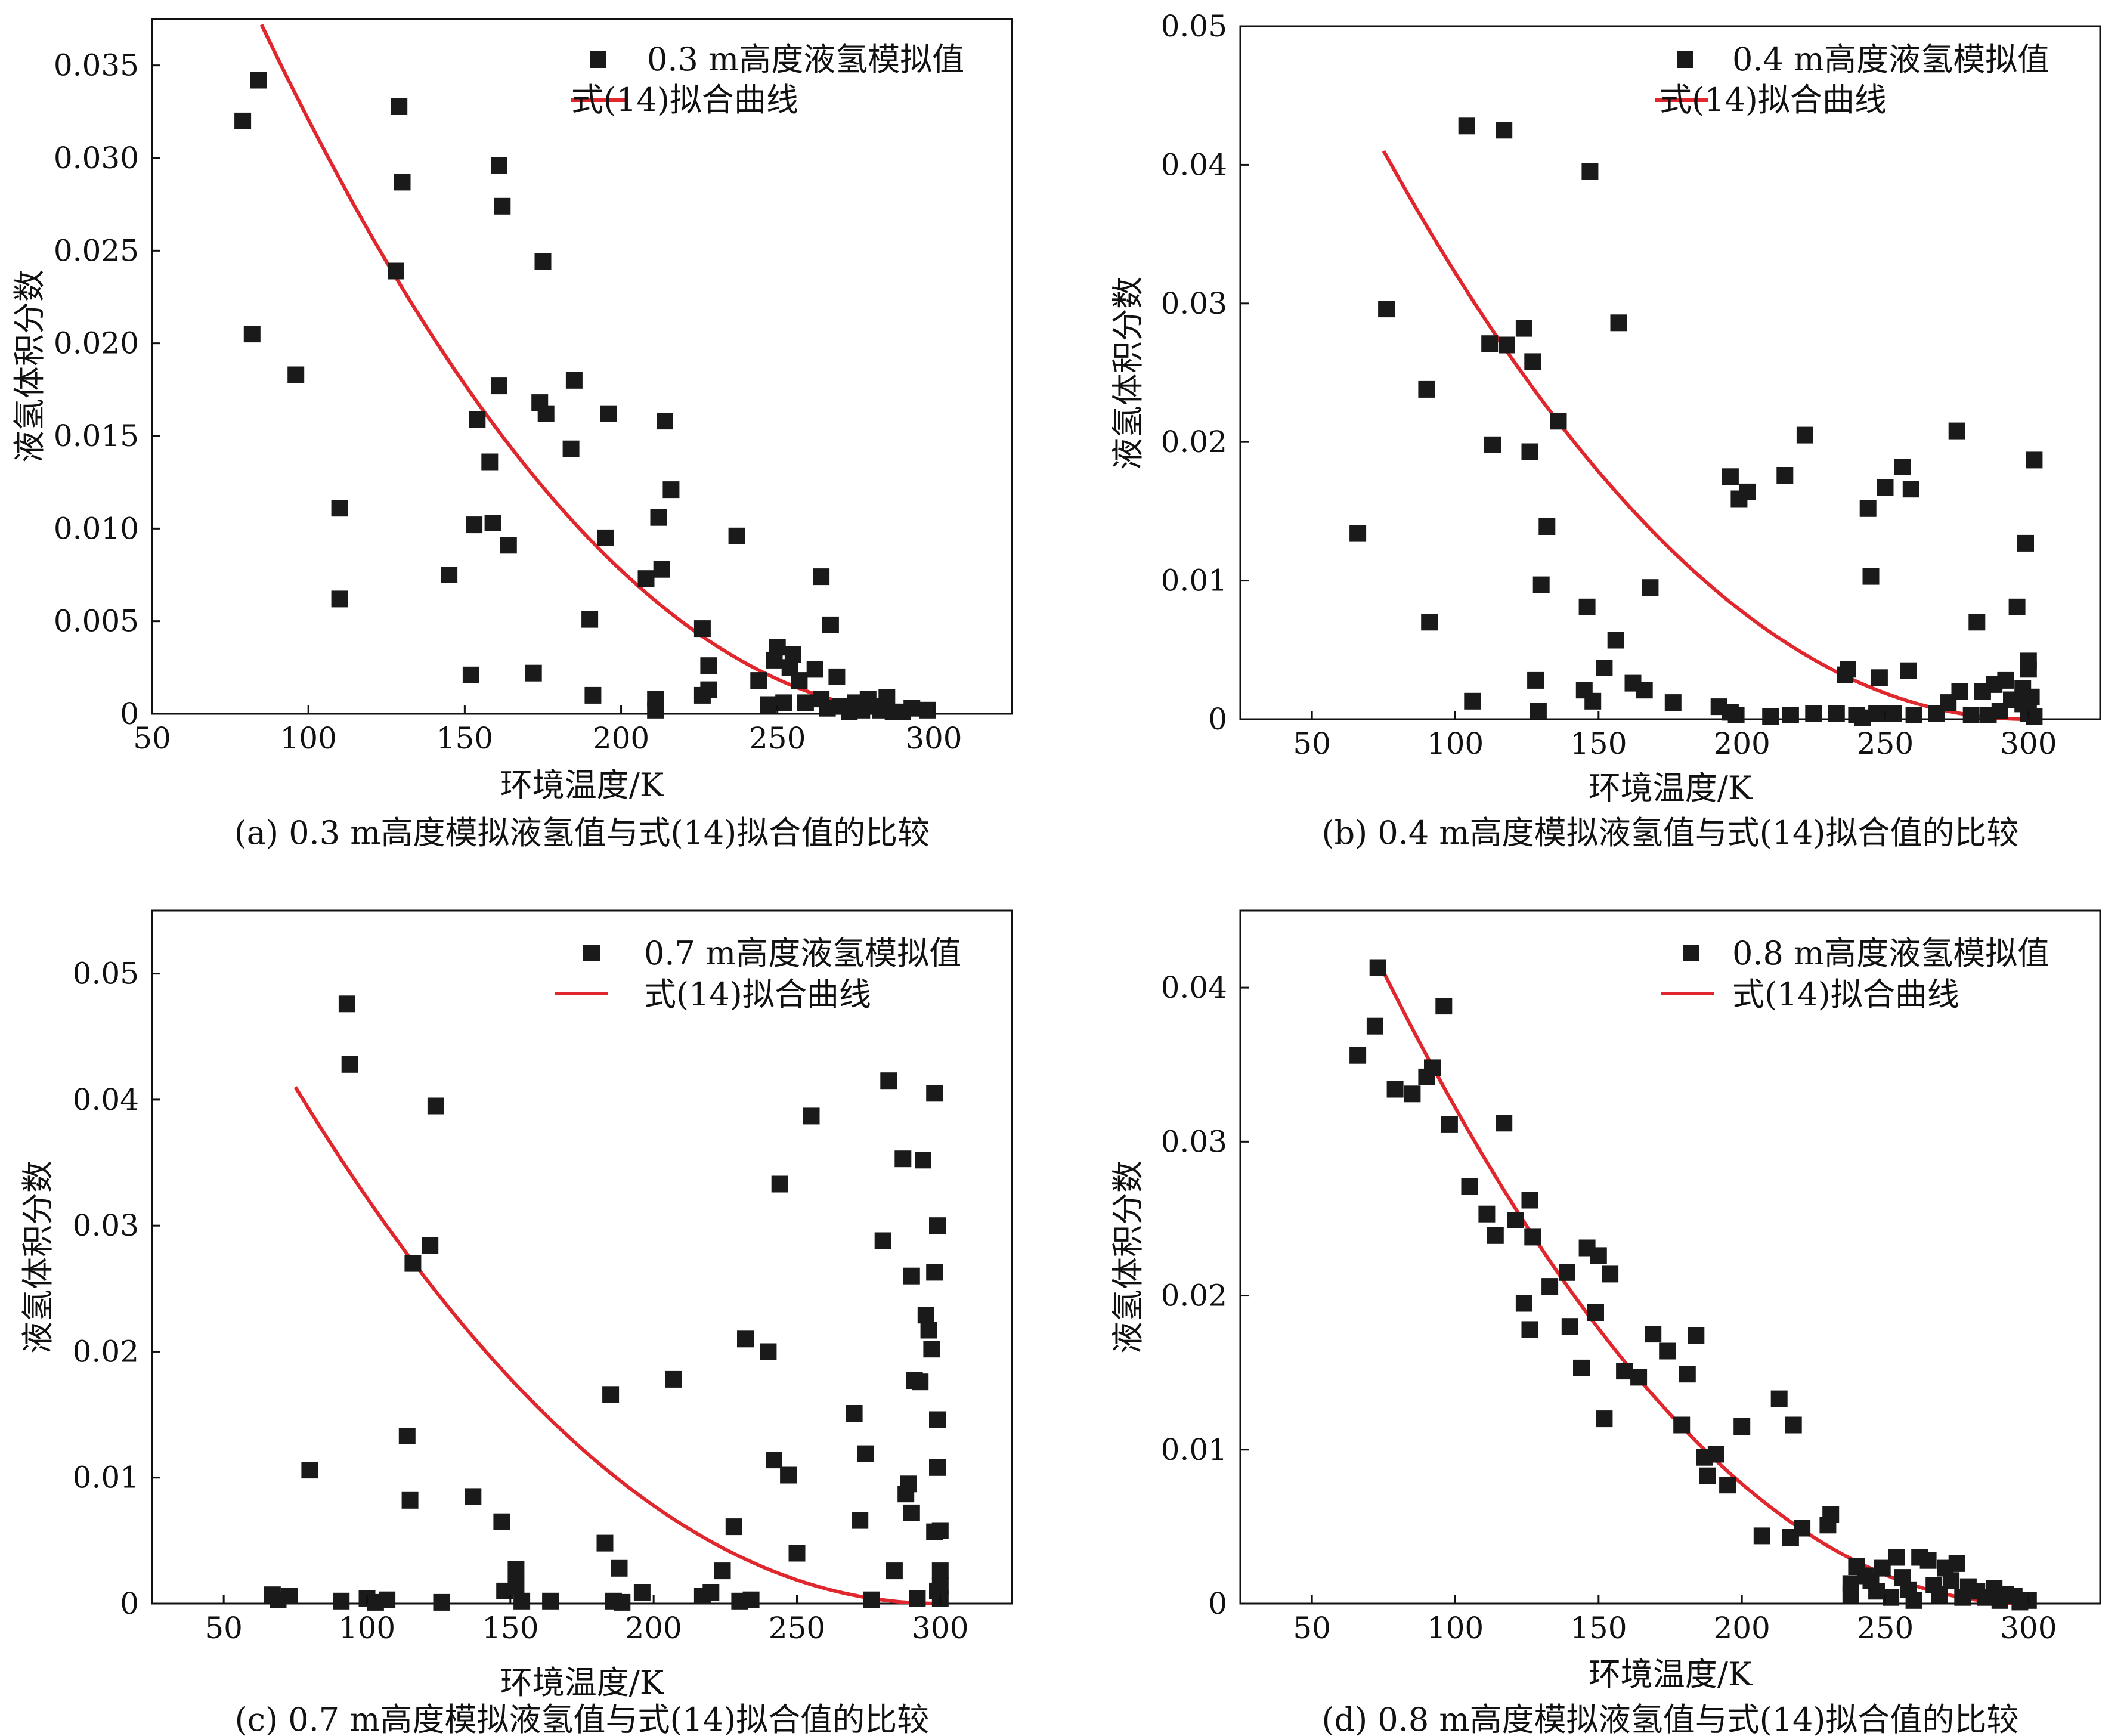 This screenshot has height=1736, width=2127. I want to click on chart-b-ytick-layer: 0 0.01 0.02 0.03 0.04 0.05, so click(1205, 373).